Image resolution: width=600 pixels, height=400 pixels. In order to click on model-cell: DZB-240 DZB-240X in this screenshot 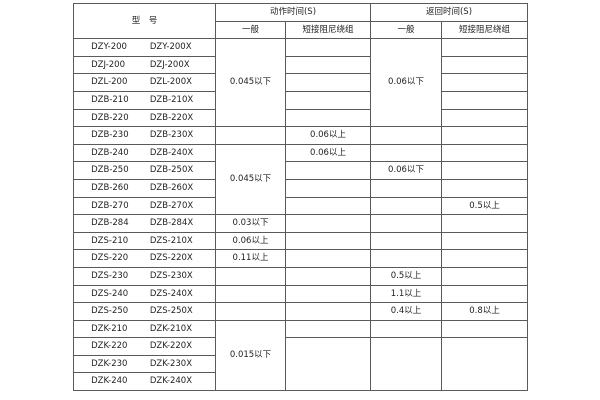, I will do `click(144, 153)`.